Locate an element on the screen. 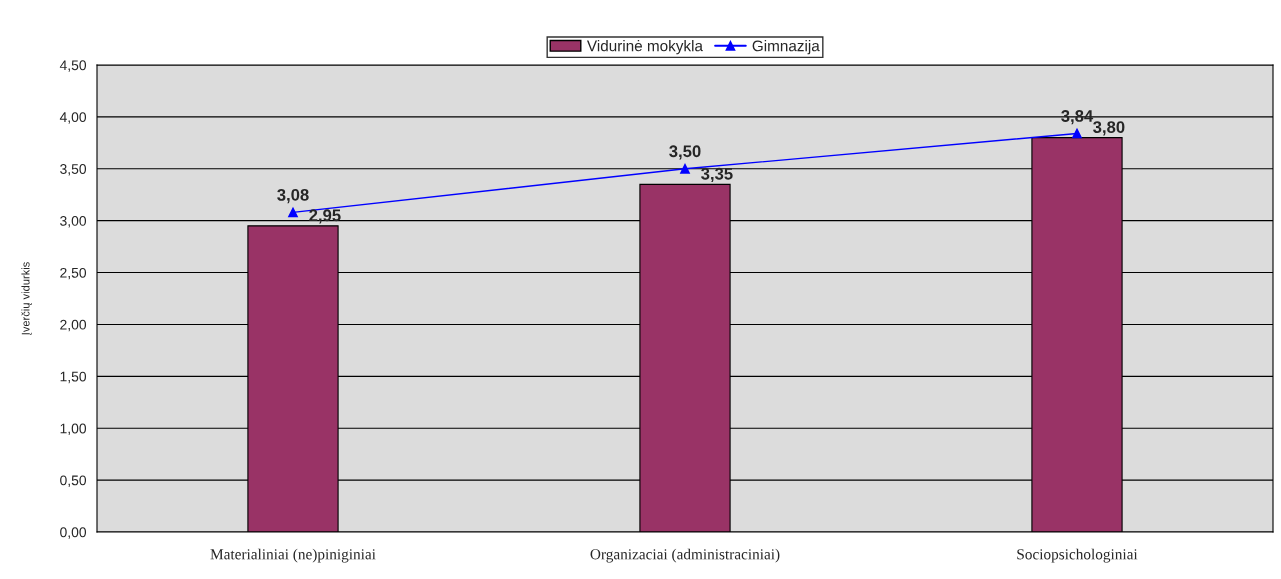 This screenshot has height=579, width=1281. data-label: 3,80 is located at coordinates (1109, 128).